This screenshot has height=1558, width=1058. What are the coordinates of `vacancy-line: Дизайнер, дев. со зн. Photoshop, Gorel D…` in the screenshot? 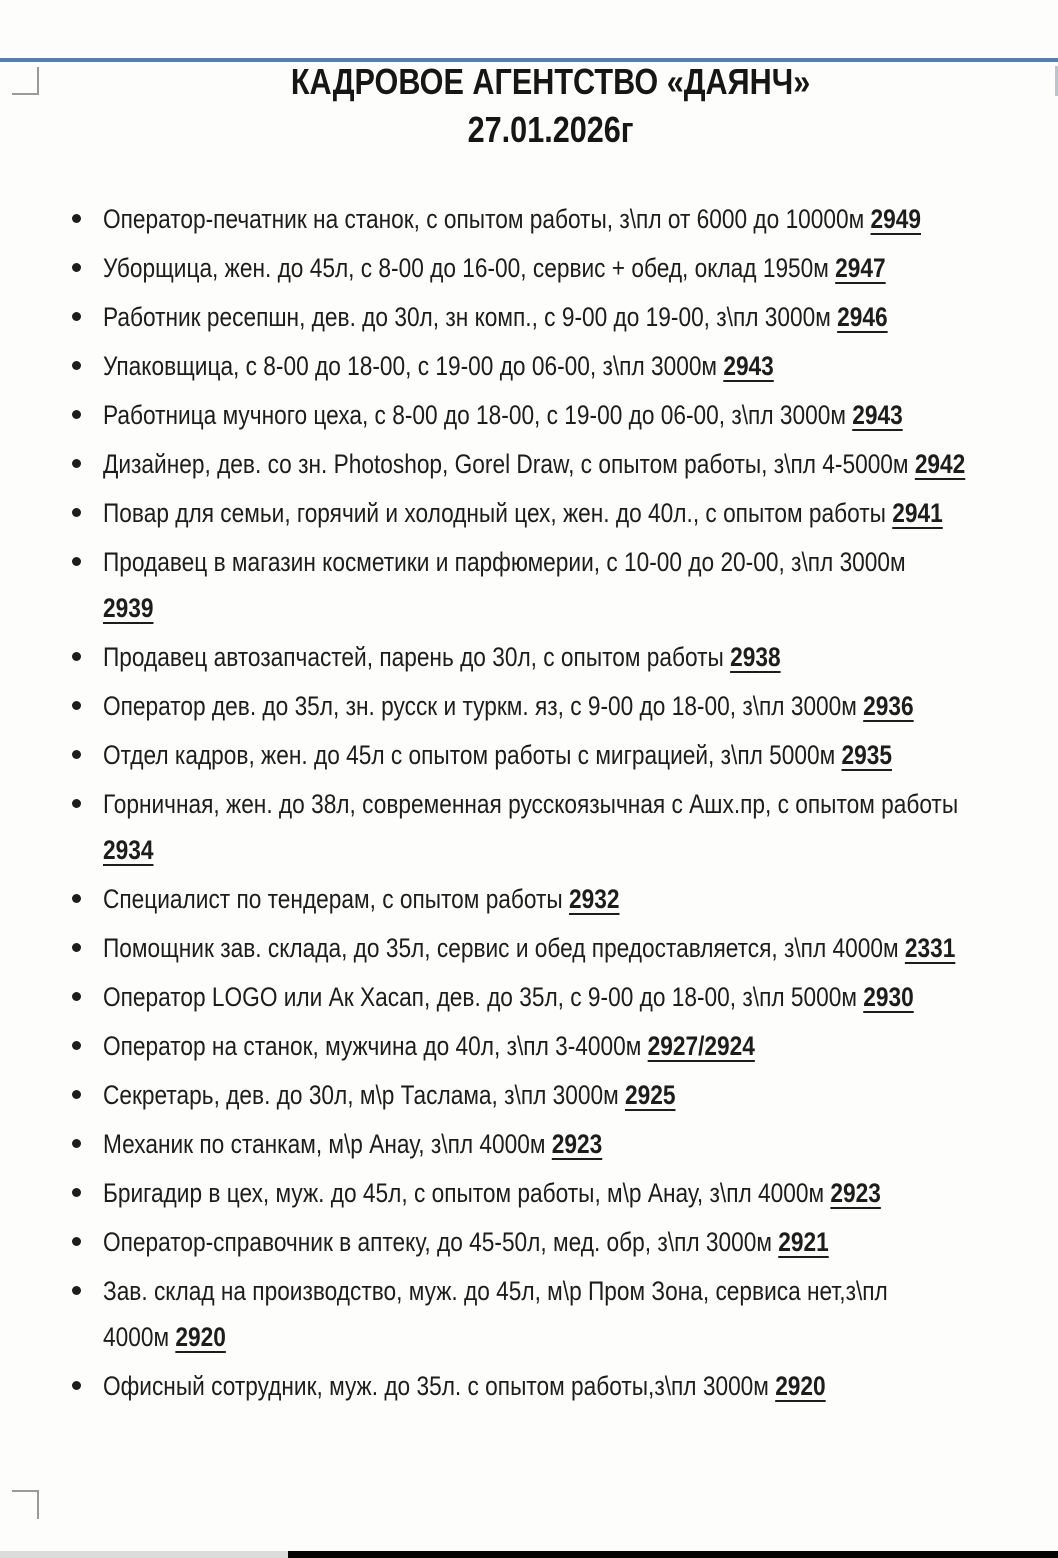 It's located at (534, 464).